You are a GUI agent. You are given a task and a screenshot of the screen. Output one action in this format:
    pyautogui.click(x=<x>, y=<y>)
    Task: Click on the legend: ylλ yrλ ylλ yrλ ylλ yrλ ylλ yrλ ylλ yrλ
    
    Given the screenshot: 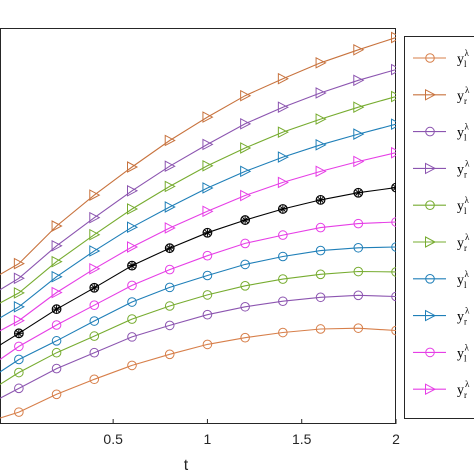 What is the action you would take?
    pyautogui.click(x=439, y=227)
    